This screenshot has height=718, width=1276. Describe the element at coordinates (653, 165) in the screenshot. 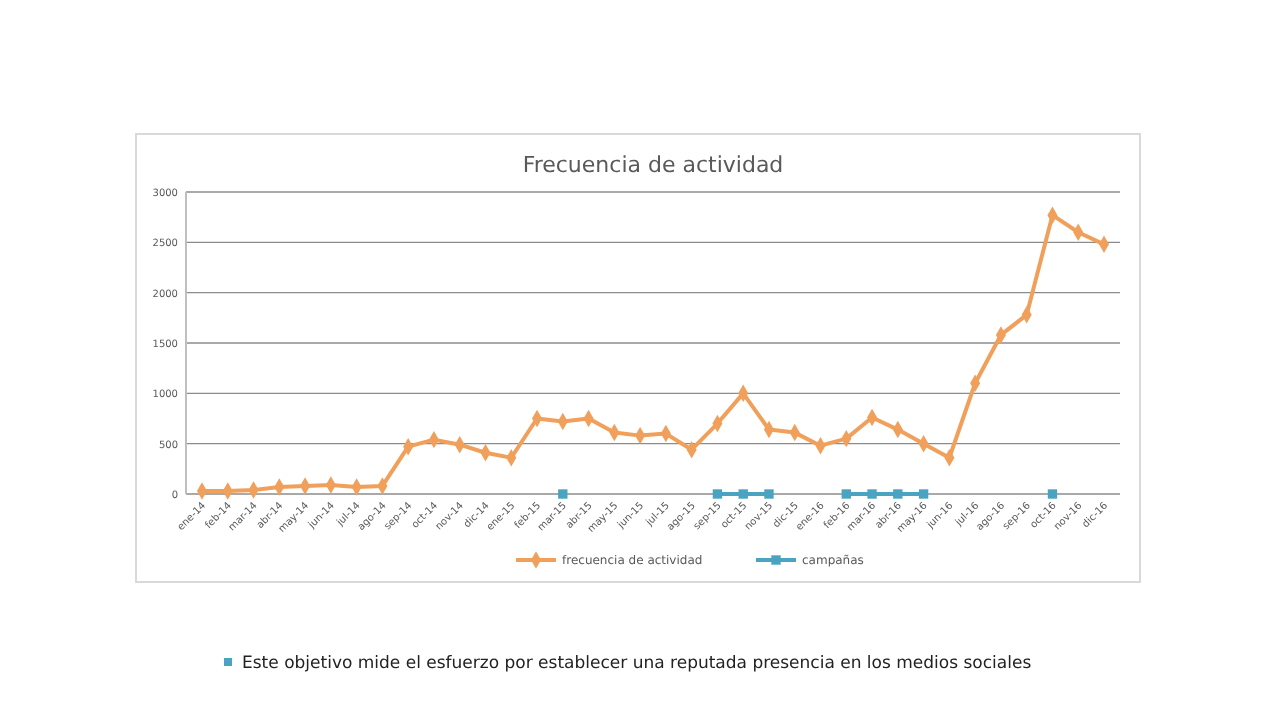

I see `chart-title: Frecuencia de actividad` at that location.